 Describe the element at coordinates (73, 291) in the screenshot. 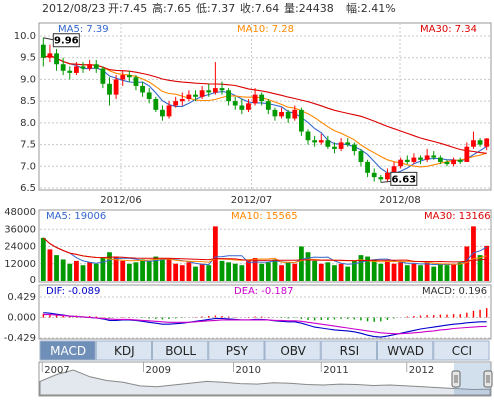

I see `dif-label: DIF: -0.089` at that location.